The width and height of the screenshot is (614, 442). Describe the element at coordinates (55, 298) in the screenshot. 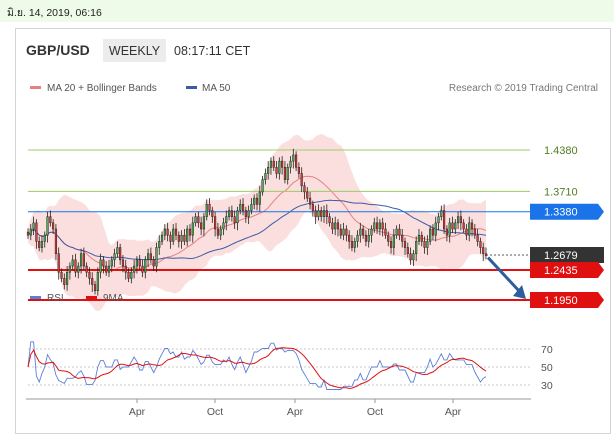

I see `rsi-legend-label: RSI` at that location.